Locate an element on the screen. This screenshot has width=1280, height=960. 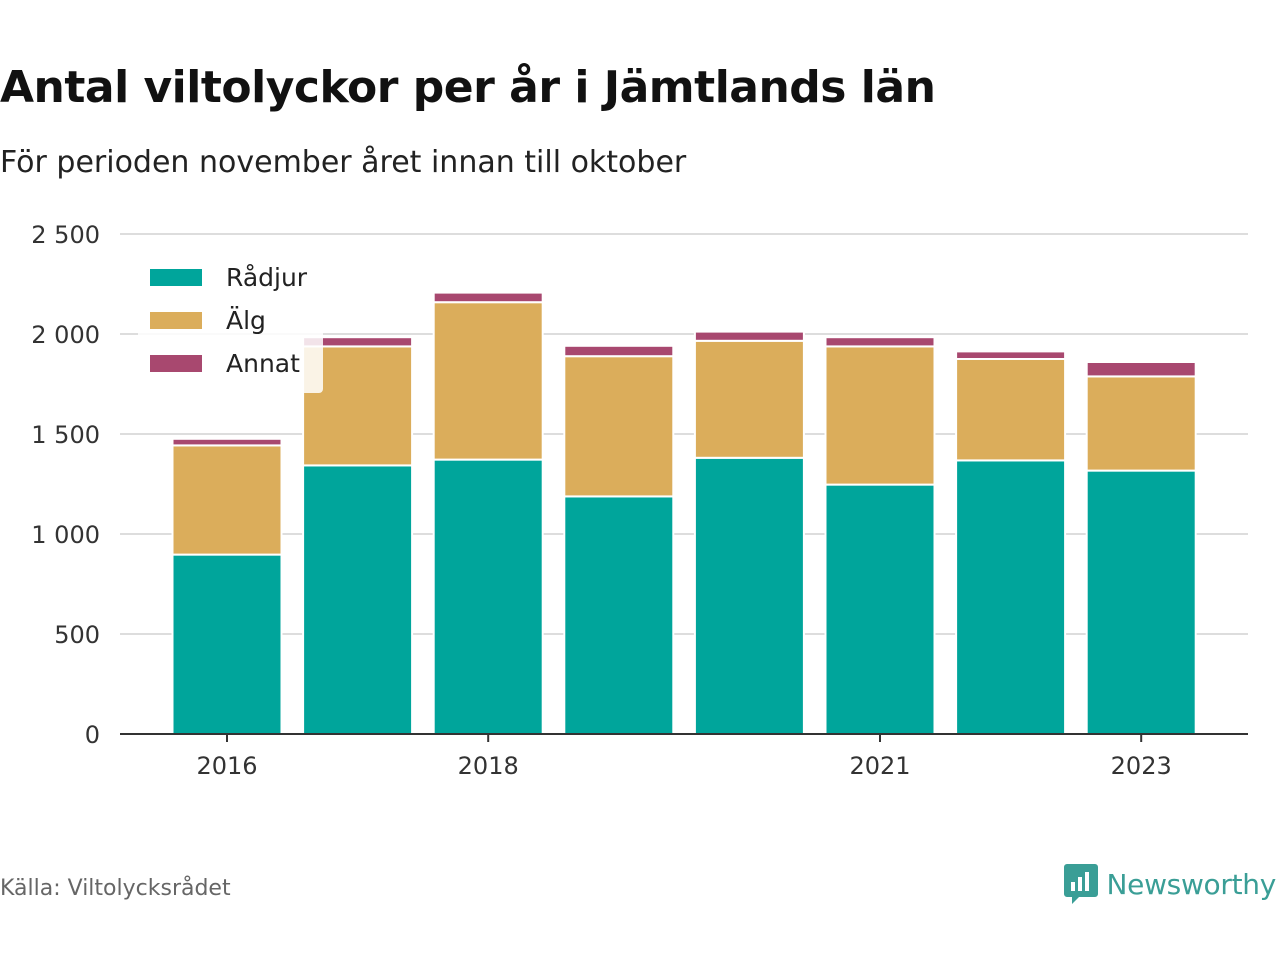
bar-segment-annat-2018 is located at coordinates (488, 297).